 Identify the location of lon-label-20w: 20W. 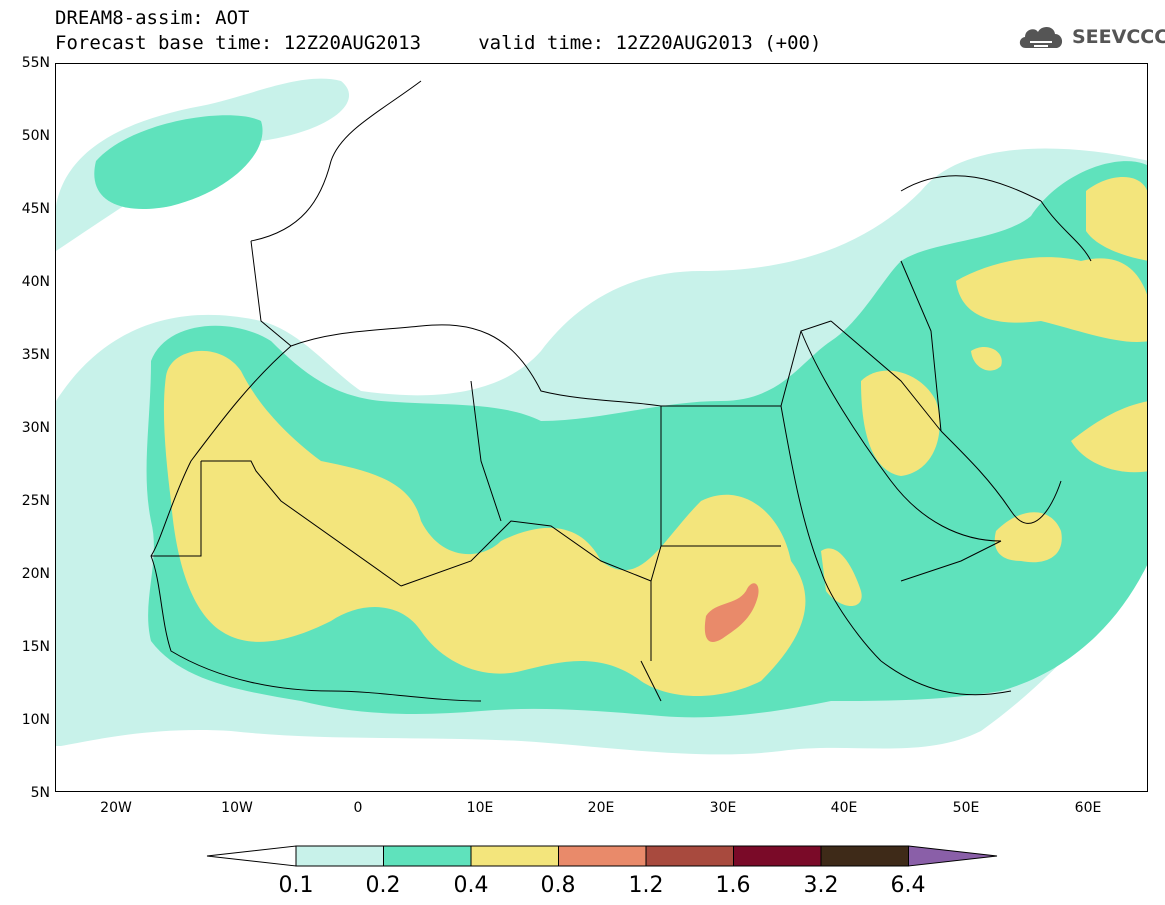
(116, 808).